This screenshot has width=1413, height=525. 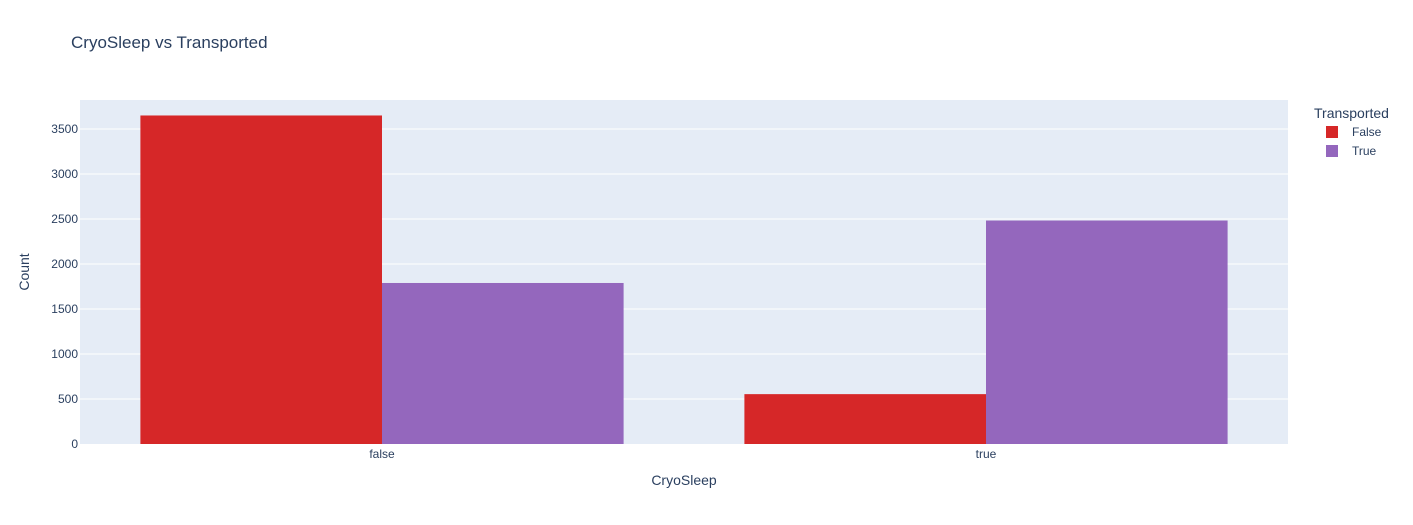 What do you see at coordinates (682, 454) in the screenshot?
I see `x-tick-labels: false true` at bounding box center [682, 454].